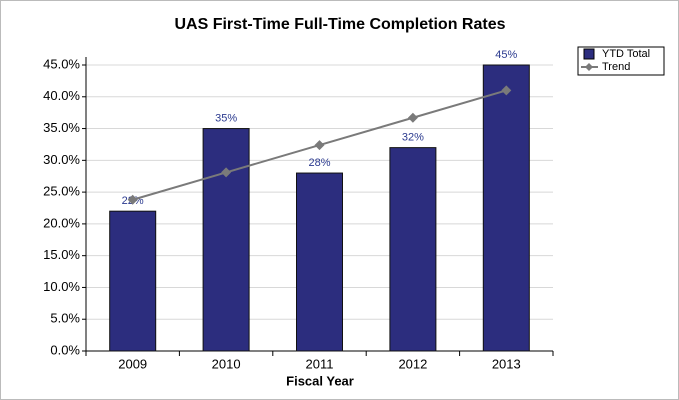 This screenshot has width=679, height=400. Describe the element at coordinates (506, 363) in the screenshot. I see `x-tick-label: 2013` at that location.